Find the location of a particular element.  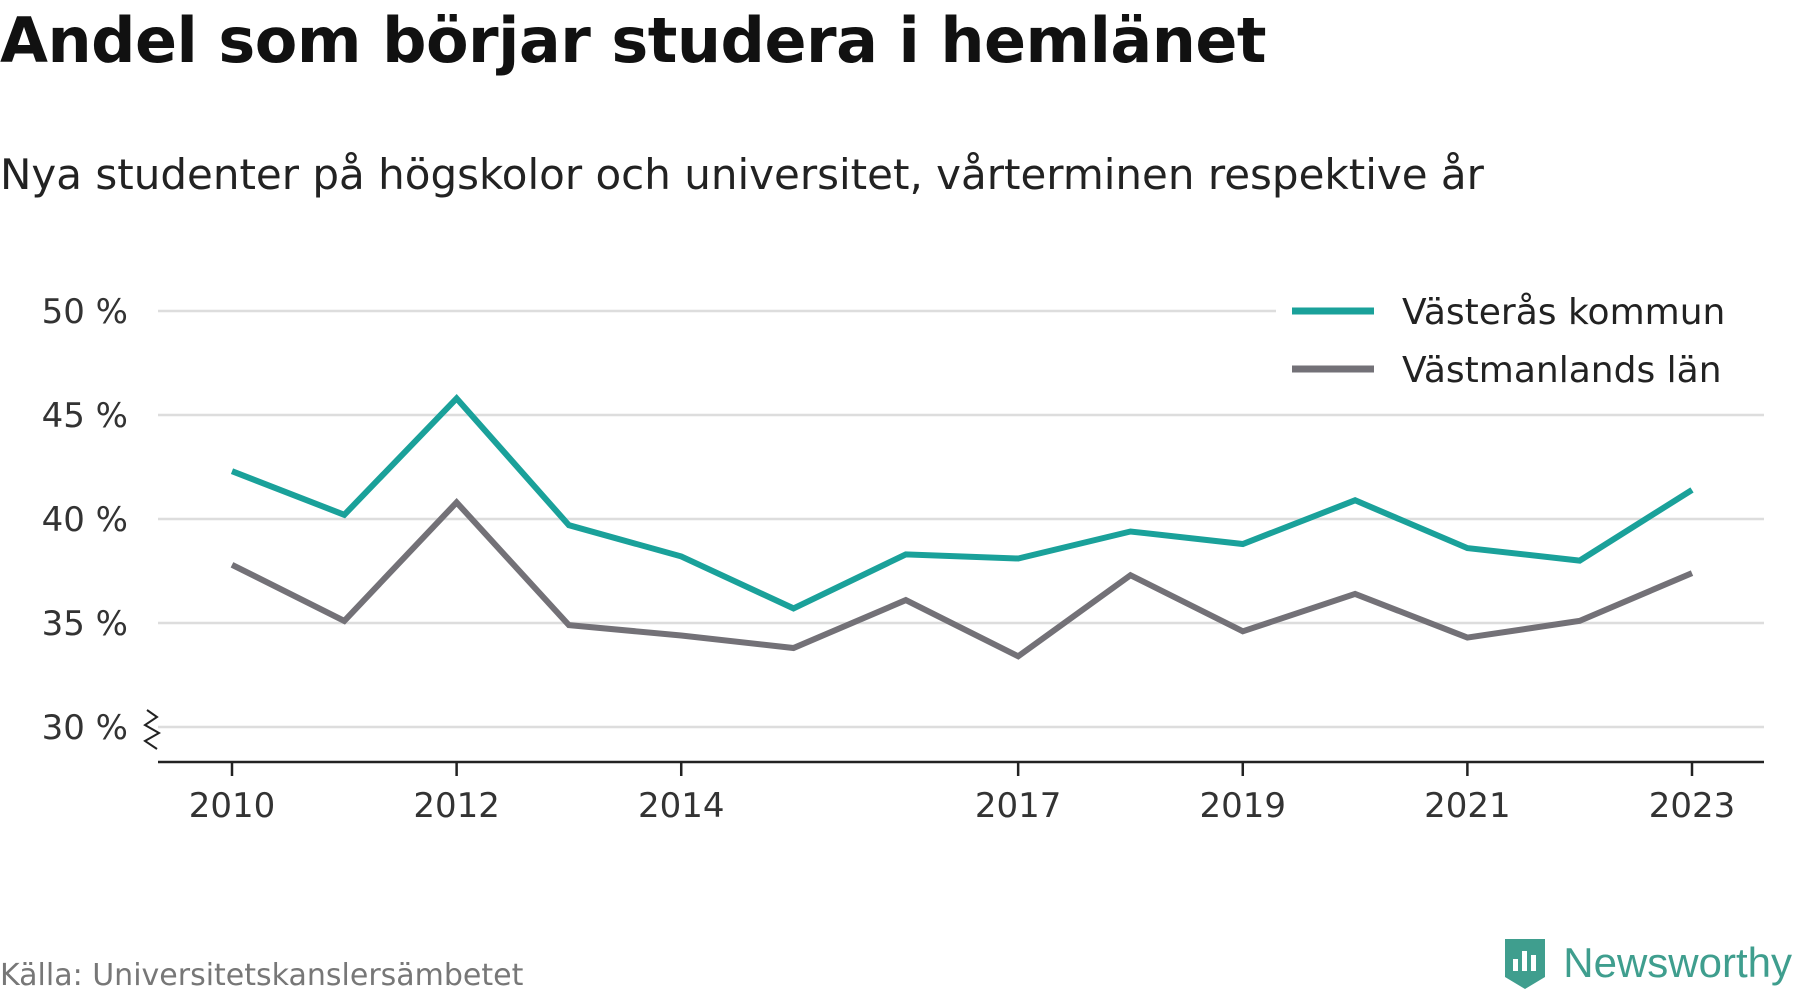

series-line is located at coordinates (962, 578).